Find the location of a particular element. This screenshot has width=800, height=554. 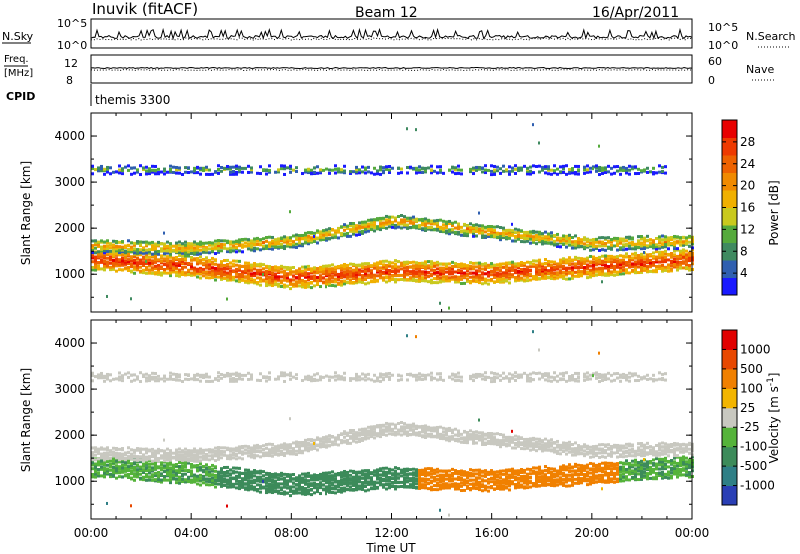

y-tick-label: 1000 is located at coordinates (69, 274).